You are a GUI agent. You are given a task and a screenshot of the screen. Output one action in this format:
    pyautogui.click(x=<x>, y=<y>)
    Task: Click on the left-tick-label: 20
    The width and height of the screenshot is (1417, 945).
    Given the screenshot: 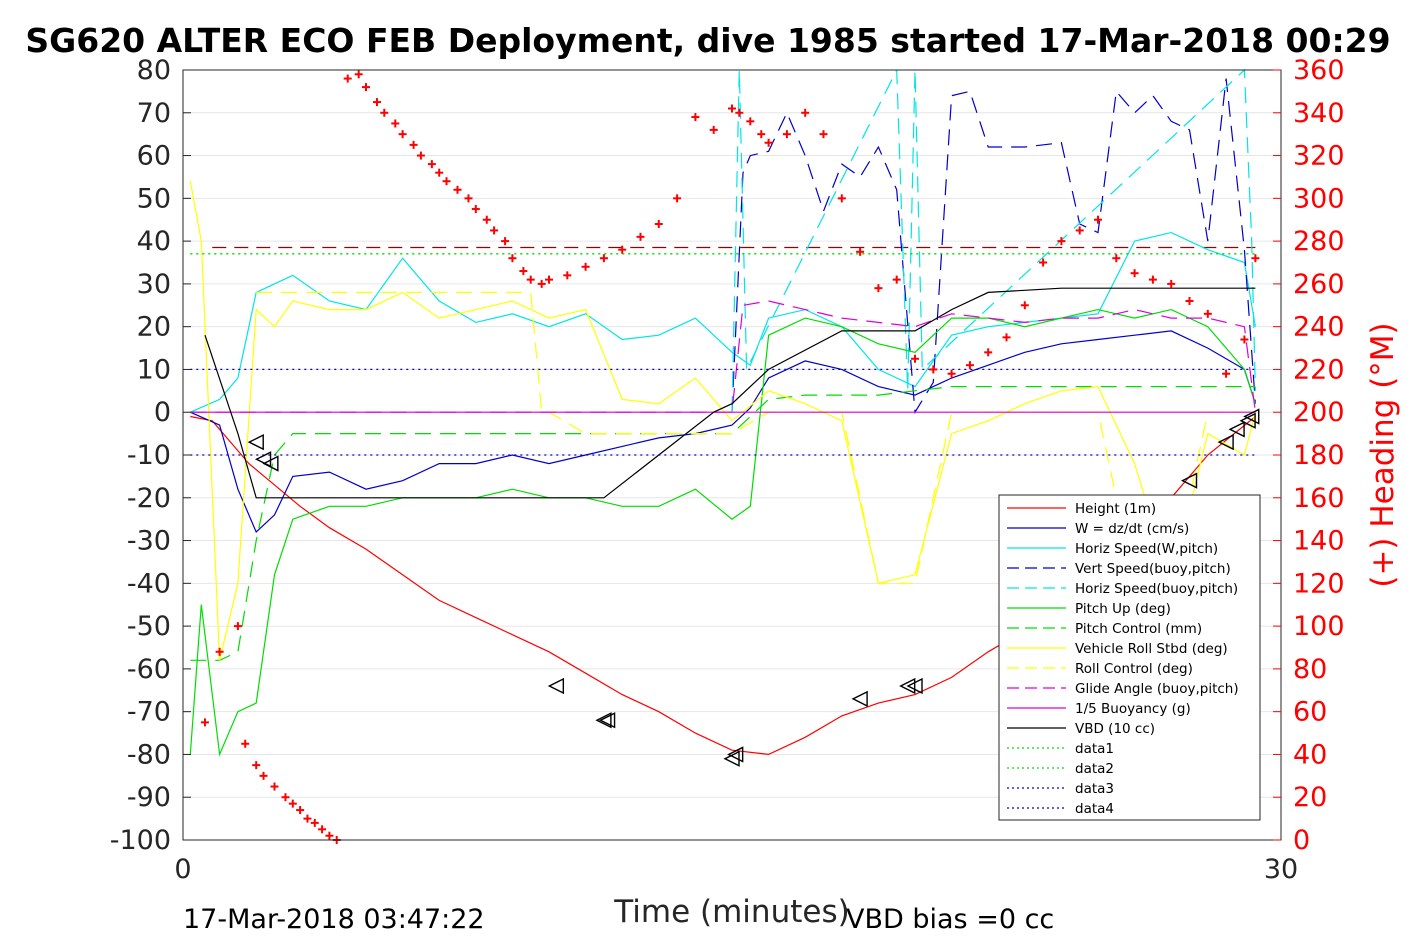 What is the action you would take?
    pyautogui.click(x=154, y=327)
    